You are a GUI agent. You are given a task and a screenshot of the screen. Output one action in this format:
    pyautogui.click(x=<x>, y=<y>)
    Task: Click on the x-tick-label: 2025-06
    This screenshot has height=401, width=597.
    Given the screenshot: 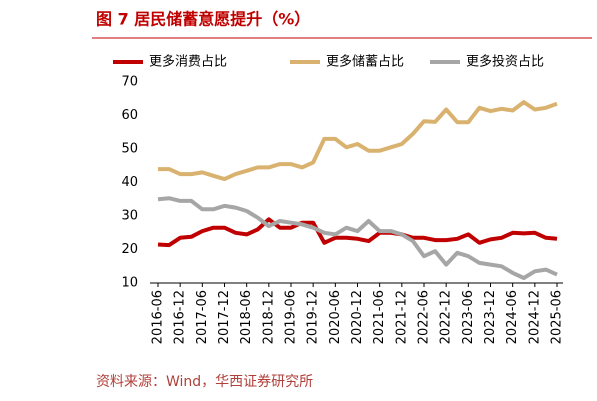 What is the action you would take?
    pyautogui.click(x=557, y=317)
    